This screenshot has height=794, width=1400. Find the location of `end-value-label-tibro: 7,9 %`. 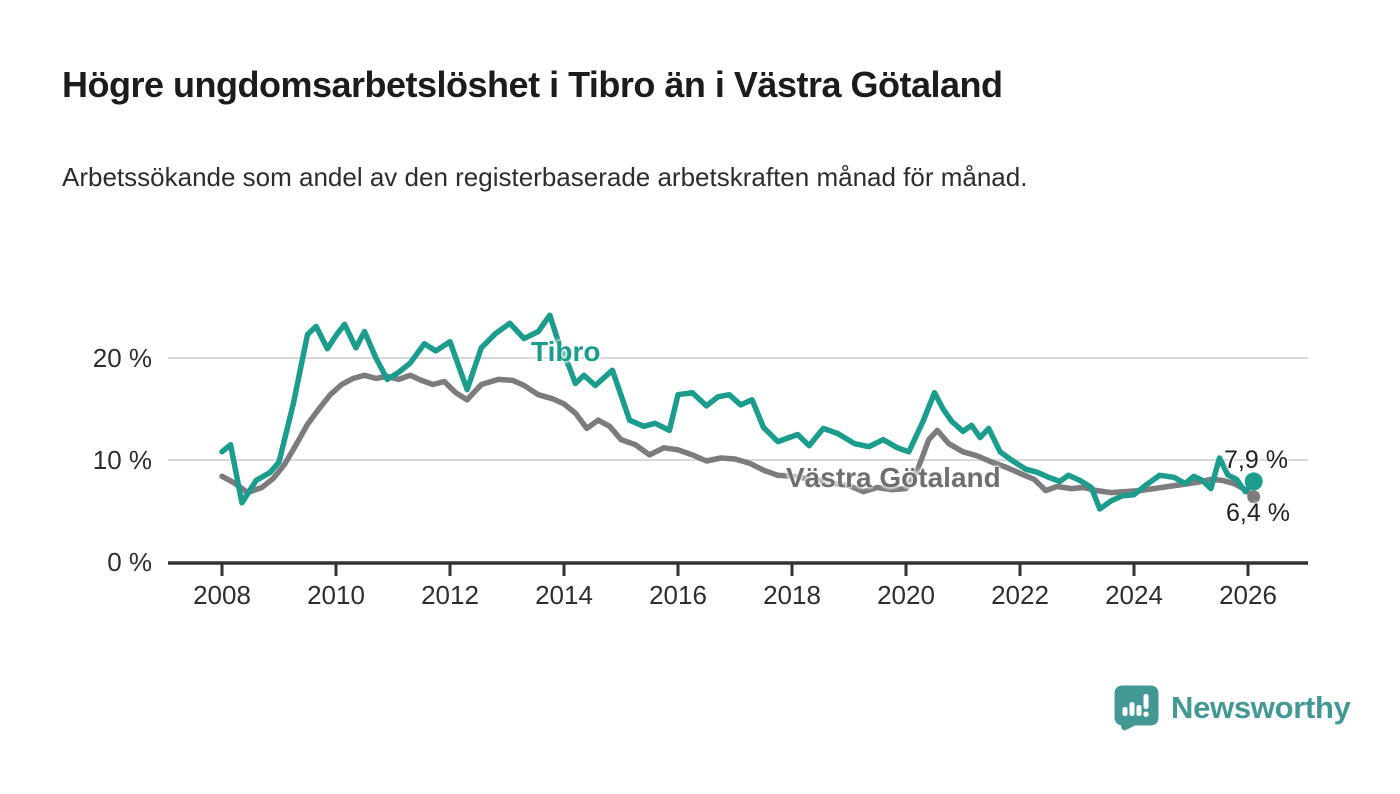

end-value-label-tibro: 7,9 % is located at coordinates (1256, 460).